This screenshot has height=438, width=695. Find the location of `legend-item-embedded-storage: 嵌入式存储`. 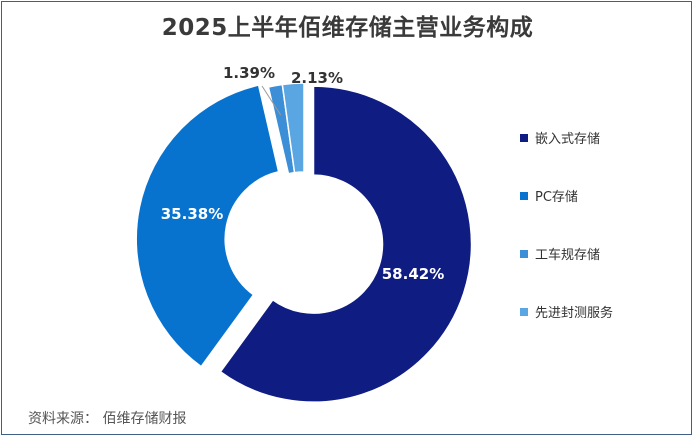

legend-item-embedded-storage: 嵌入式存储 is located at coordinates (560, 137).